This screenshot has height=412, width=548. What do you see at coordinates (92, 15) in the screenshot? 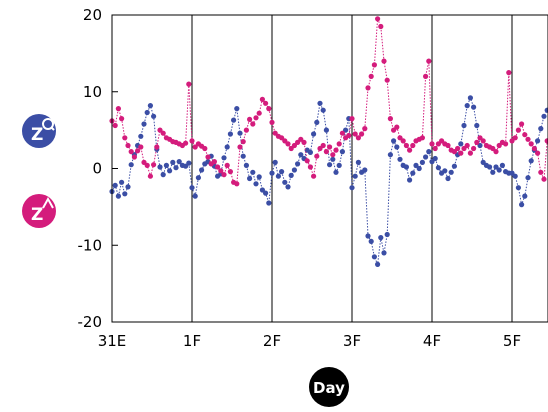
I see `y-tick-label: 20` at bounding box center [92, 15].